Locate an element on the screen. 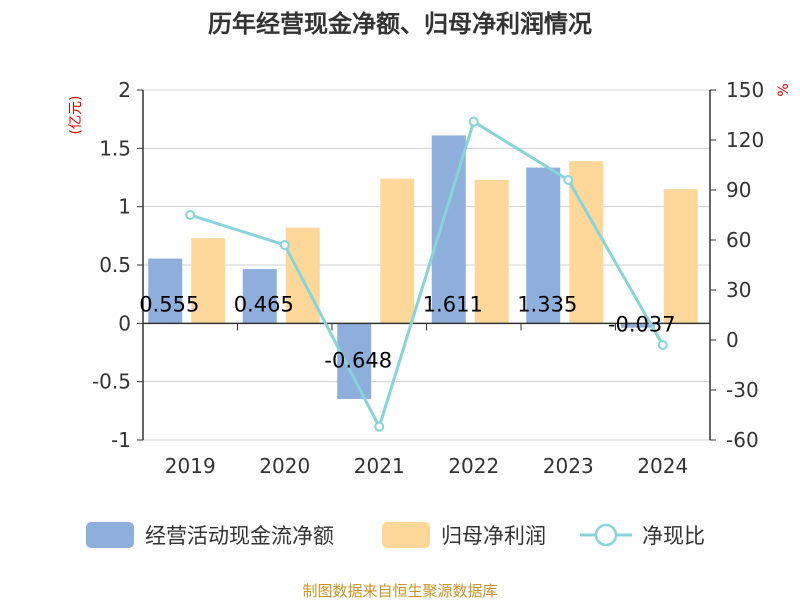 This screenshot has width=800, height=600. bar-value-label: -0.037 is located at coordinates (642, 324).